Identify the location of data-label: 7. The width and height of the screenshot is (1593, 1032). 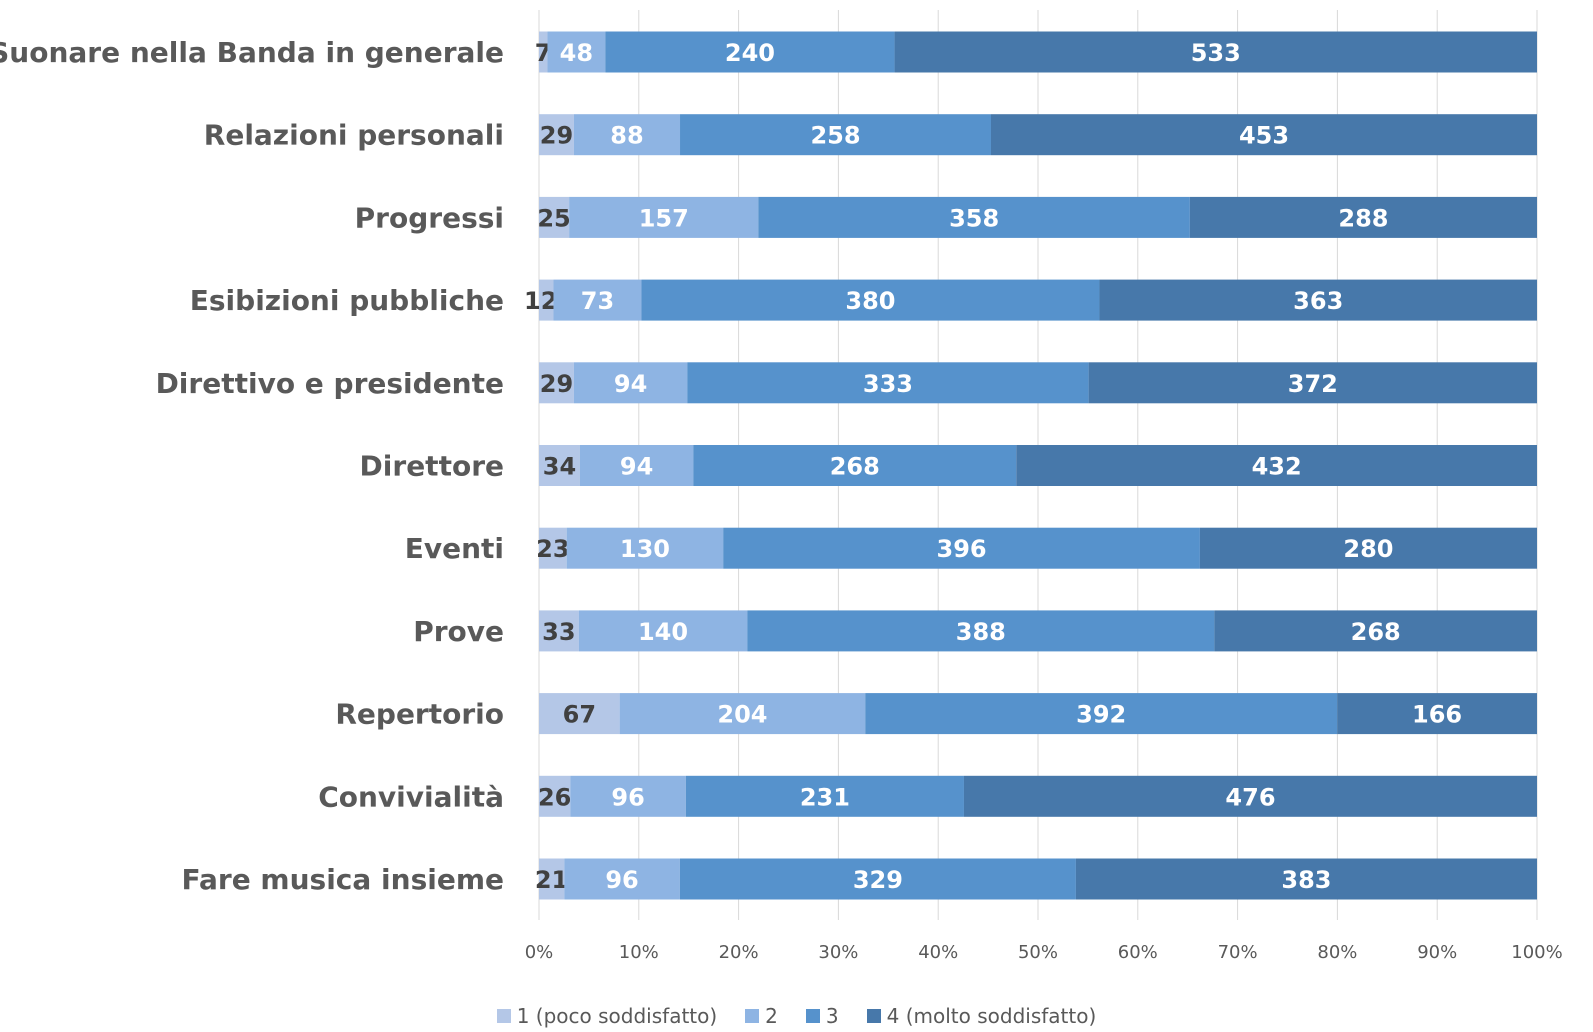
(543, 53).